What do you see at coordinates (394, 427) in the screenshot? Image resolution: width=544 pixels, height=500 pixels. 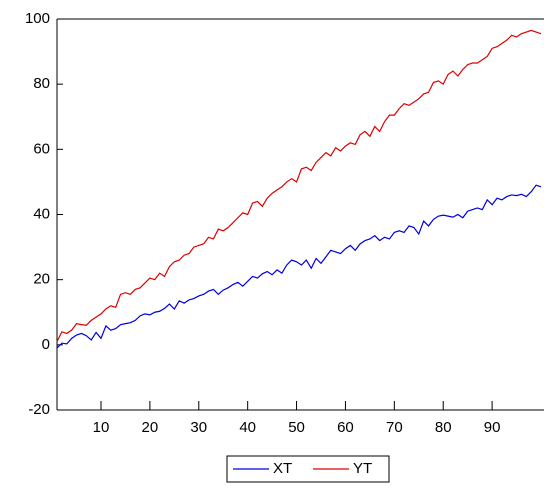 I see `x-tick-label: 70` at bounding box center [394, 427].